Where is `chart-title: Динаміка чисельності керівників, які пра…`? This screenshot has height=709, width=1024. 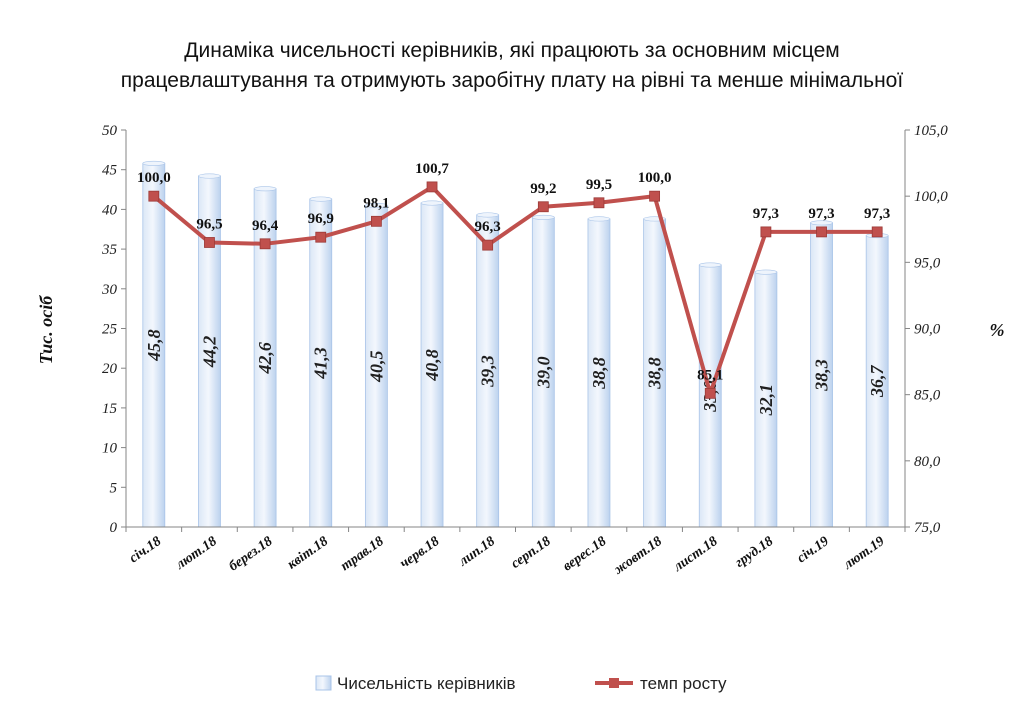
chart-title: Динаміка чисельності керівників, які пра… is located at coordinates (512, 66).